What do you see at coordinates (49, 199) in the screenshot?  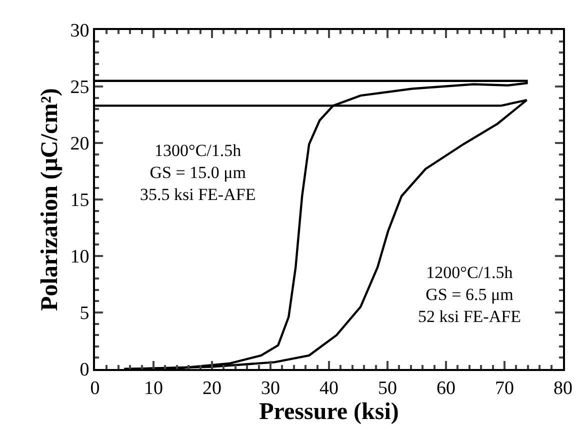 I see `y-axis-title: Polarization (μC/cm²)` at bounding box center [49, 199].